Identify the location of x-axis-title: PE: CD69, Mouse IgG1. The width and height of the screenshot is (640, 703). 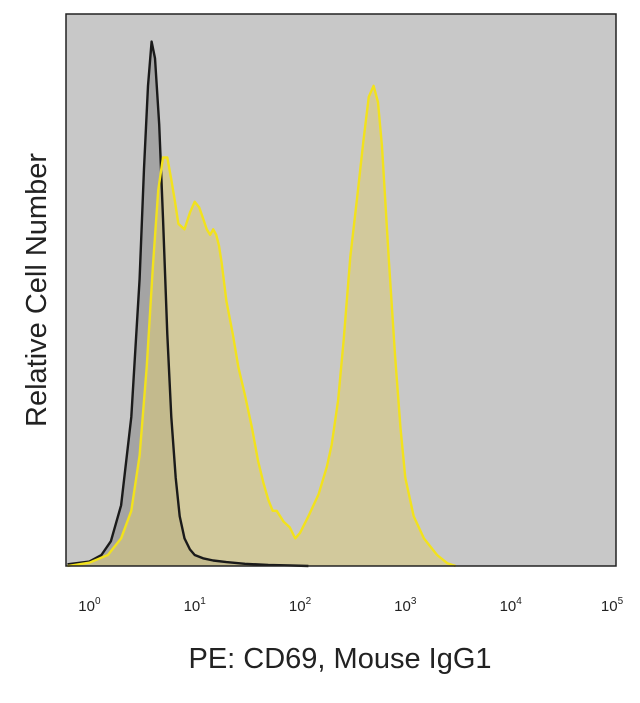
(339, 659).